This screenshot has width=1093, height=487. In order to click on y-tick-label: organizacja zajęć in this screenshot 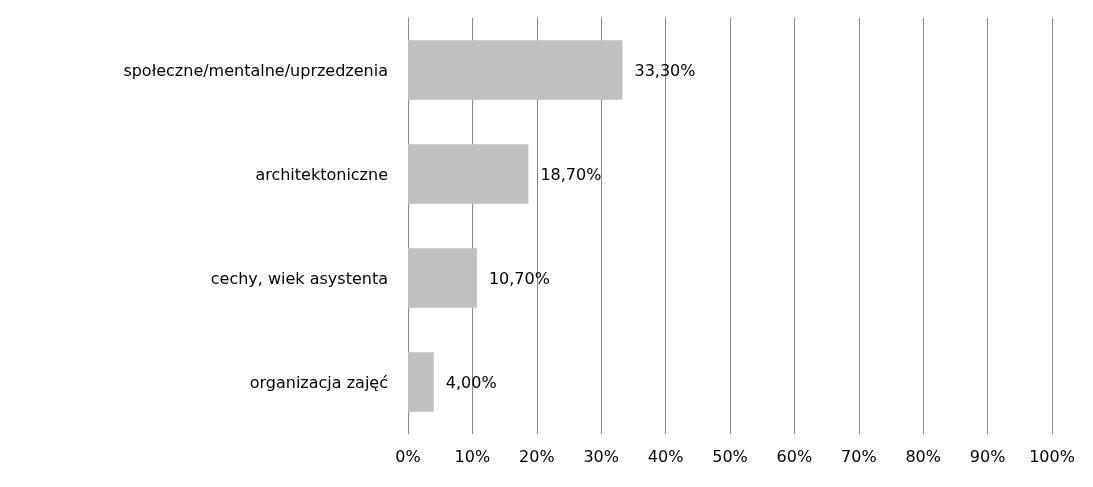, I will do `click(318, 382)`.